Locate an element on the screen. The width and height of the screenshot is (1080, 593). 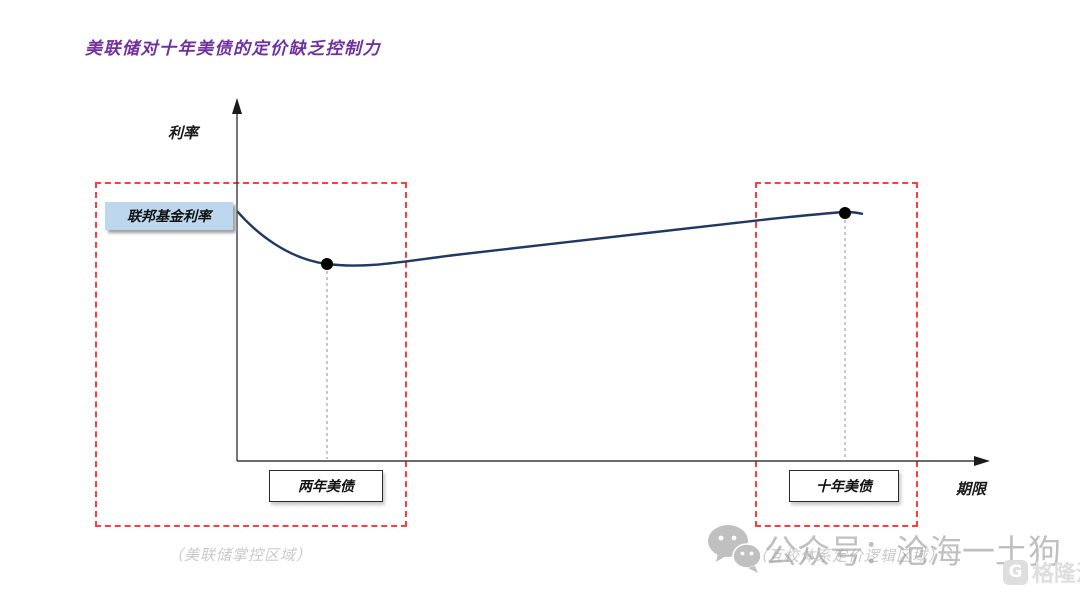
wechat-icon is located at coordinates (735, 549).